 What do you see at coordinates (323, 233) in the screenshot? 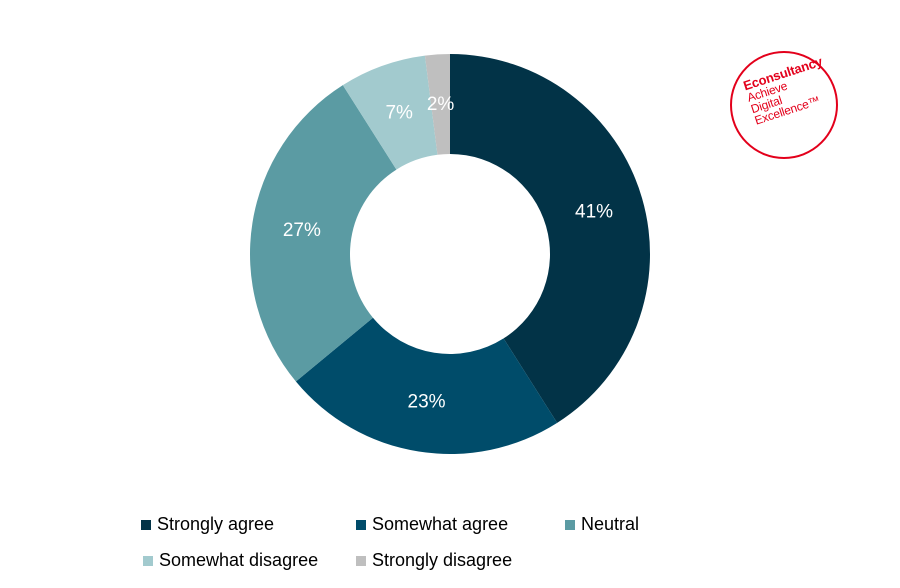
I see `donut-slice-neutral` at bounding box center [323, 233].